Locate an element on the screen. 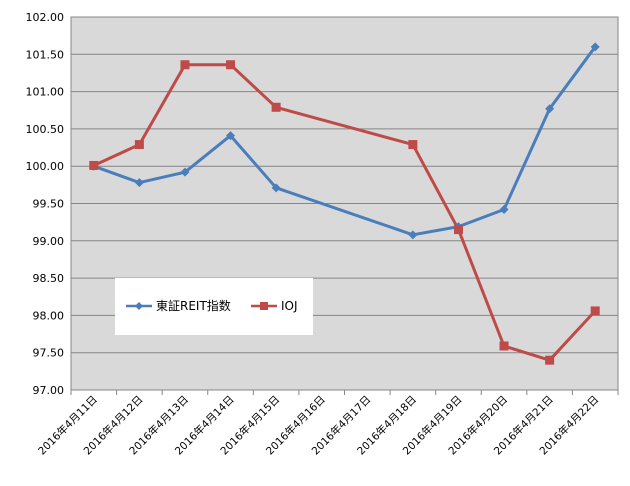  legend-label-series-2: IOJ is located at coordinates (289, 306).